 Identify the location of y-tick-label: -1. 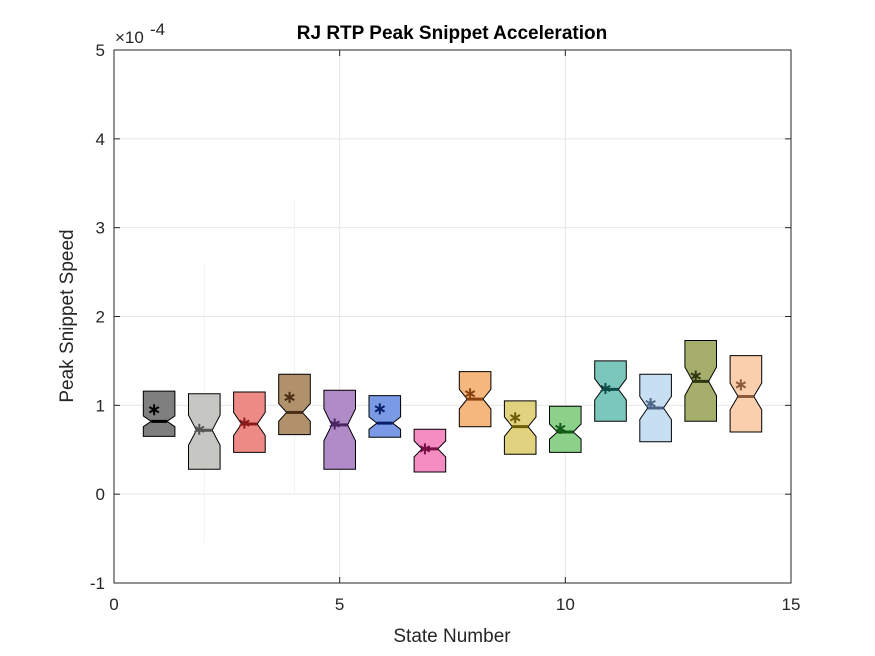
(97, 583).